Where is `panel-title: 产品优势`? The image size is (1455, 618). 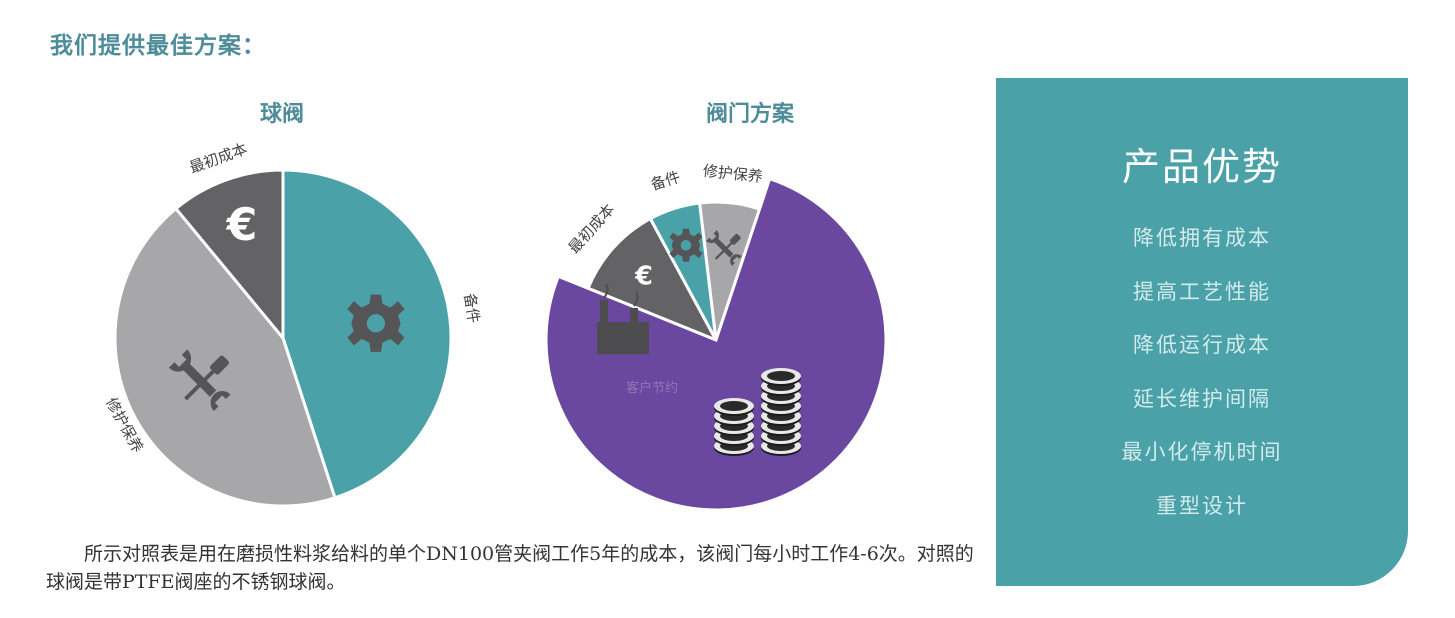 panel-title: 产品优势 is located at coordinates (1201, 167).